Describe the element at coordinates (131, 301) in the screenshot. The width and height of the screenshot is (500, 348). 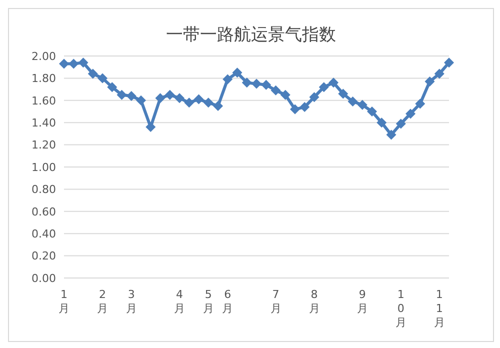
I see `x-tick-label: 3月` at that location.